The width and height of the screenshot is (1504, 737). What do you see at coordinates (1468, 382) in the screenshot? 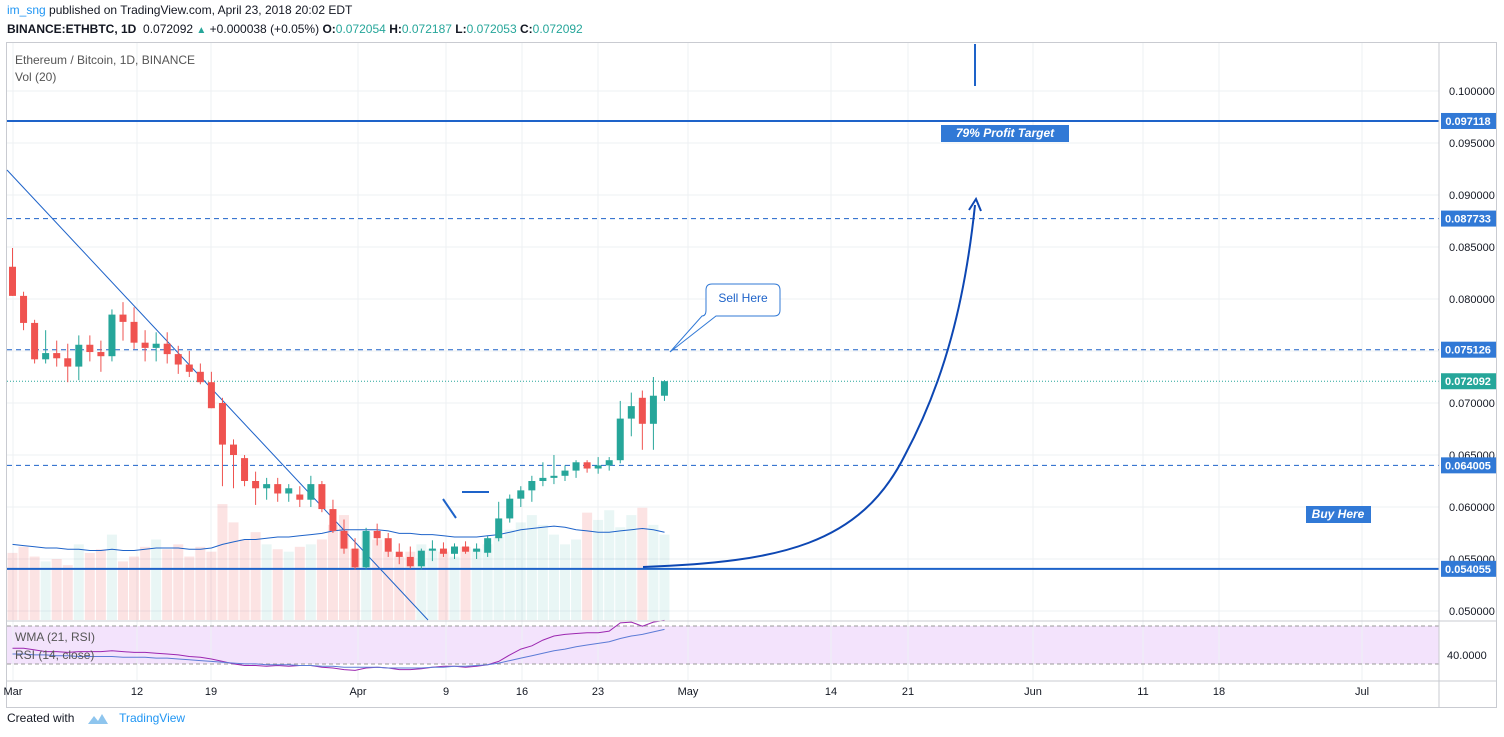
I see `level-marker-text: 0.072092` at bounding box center [1468, 382].